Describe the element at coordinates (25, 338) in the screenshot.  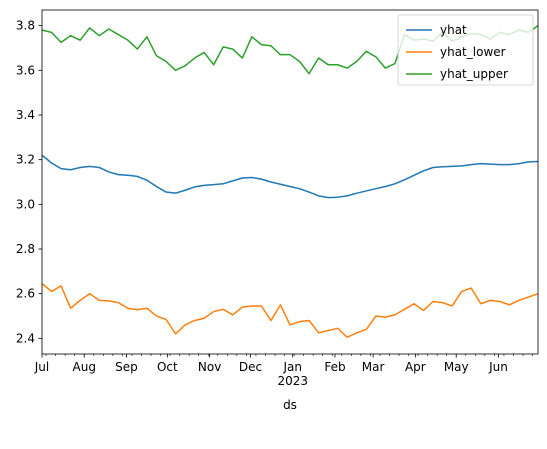
I see `y-tick-label: 2.4` at that location.